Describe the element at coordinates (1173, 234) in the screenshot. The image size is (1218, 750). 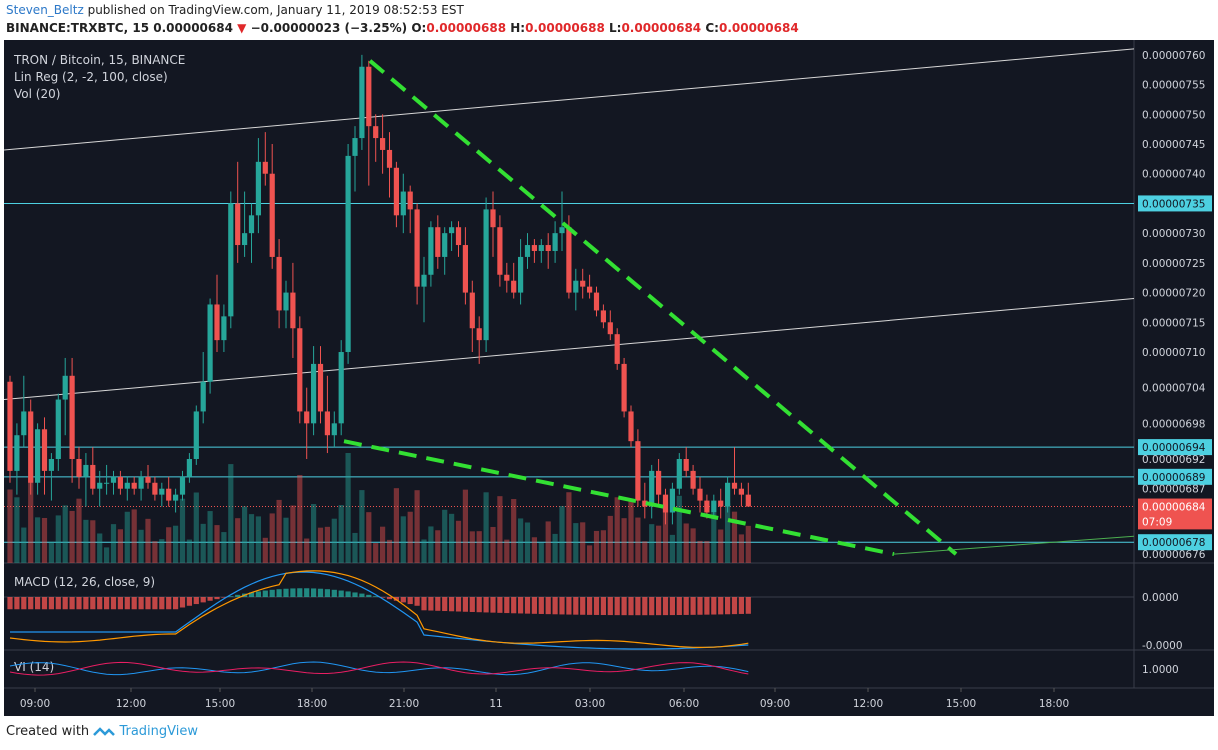
I see `price-tick-label: 0.00000730` at that location.